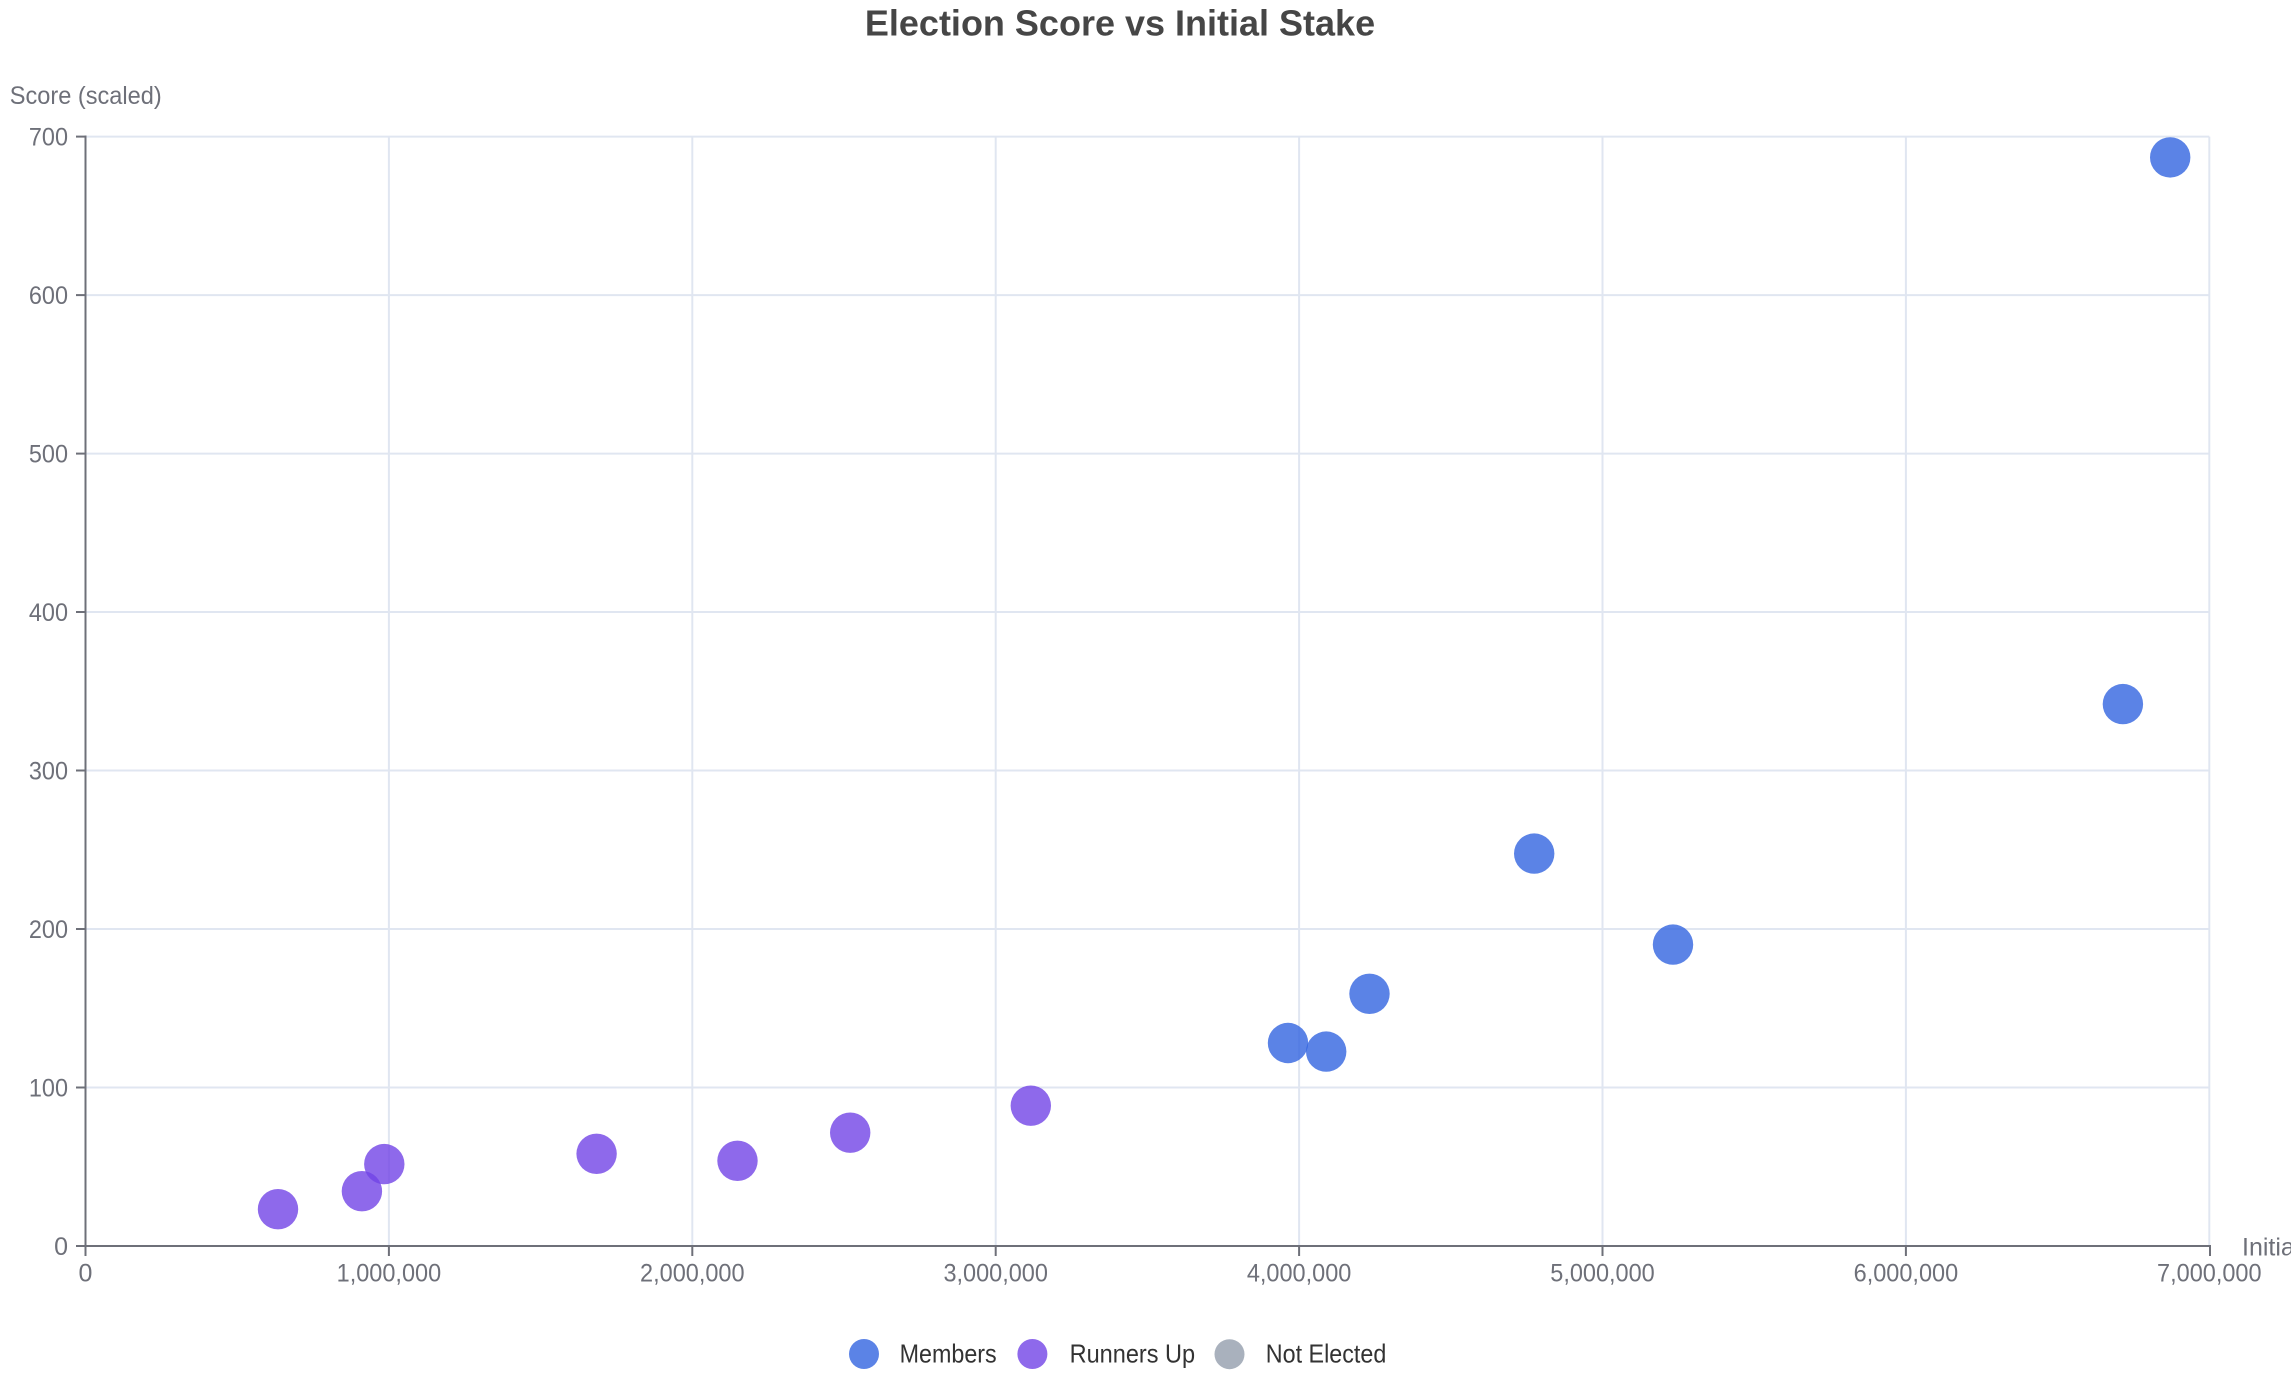  What do you see at coordinates (1906, 1274) in the screenshot?
I see `svg-text: 6,000,000` at bounding box center [1906, 1274].